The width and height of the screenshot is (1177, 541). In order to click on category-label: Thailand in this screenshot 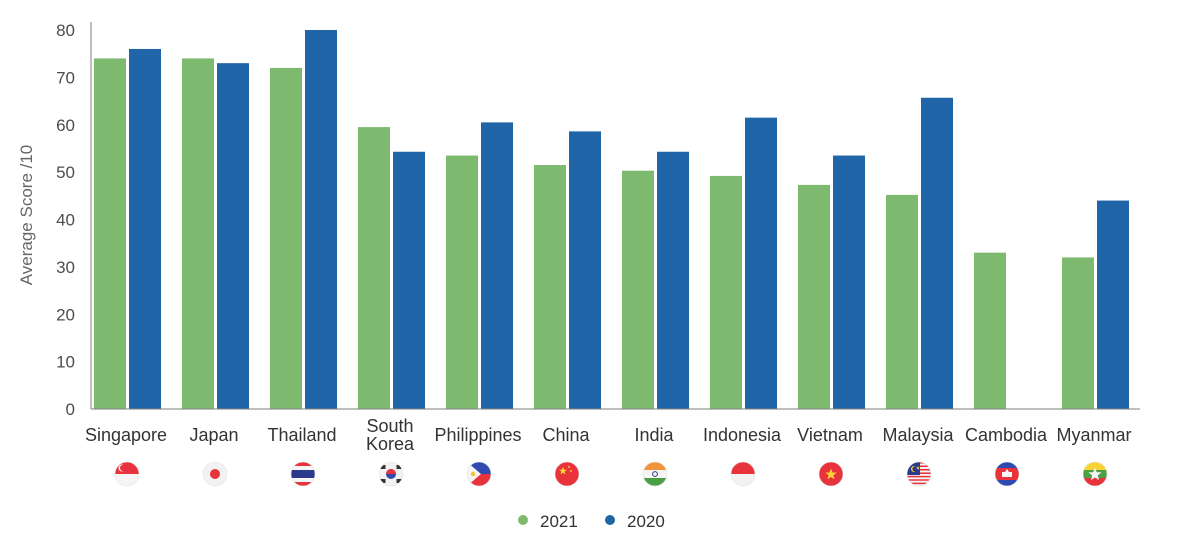, I will do `click(301, 435)`.